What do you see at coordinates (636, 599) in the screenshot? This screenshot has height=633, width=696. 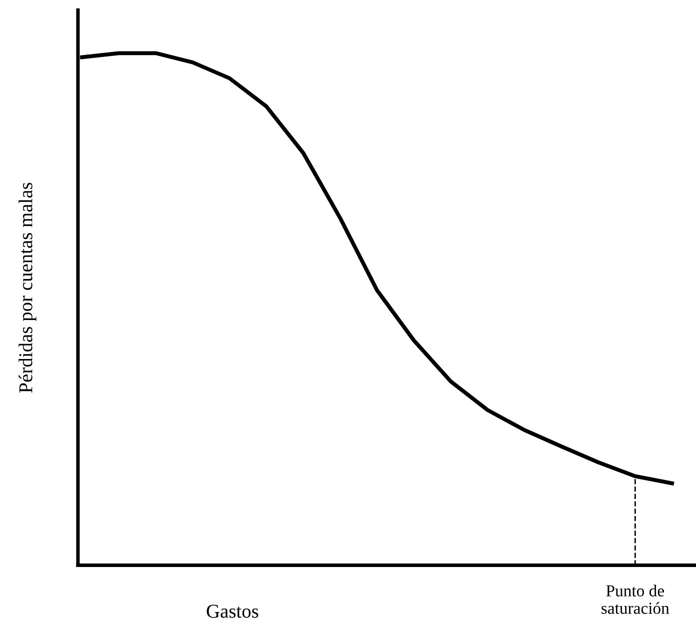 I see `text: Punto de saturación` at bounding box center [636, 599].